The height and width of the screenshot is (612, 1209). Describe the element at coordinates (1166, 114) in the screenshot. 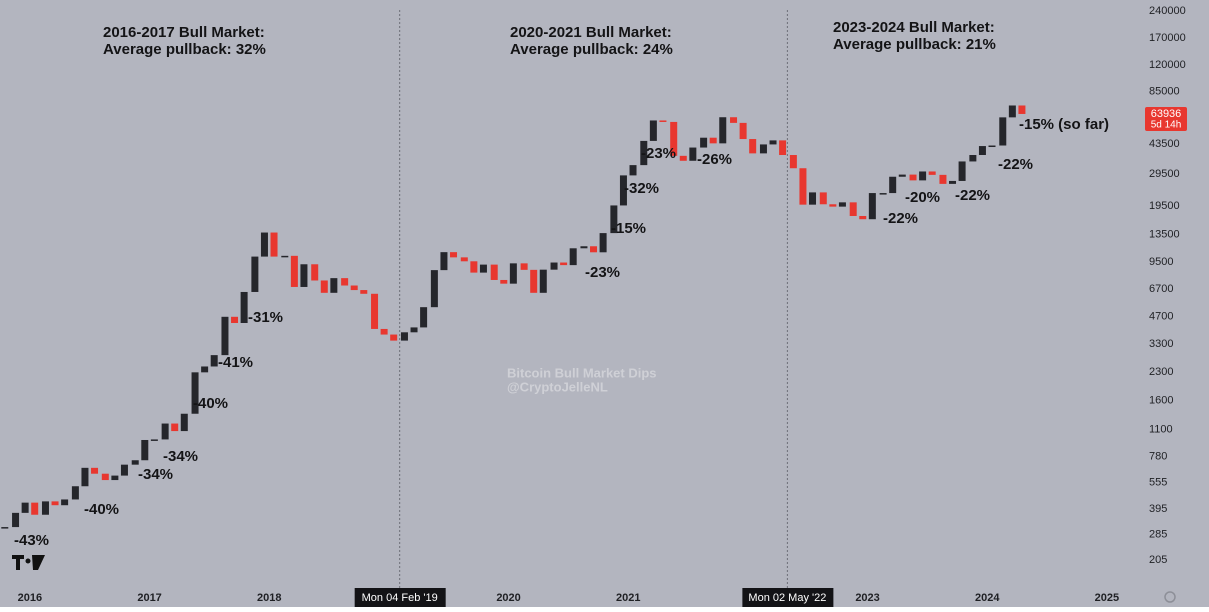

I see `price-label: 63936` at that location.